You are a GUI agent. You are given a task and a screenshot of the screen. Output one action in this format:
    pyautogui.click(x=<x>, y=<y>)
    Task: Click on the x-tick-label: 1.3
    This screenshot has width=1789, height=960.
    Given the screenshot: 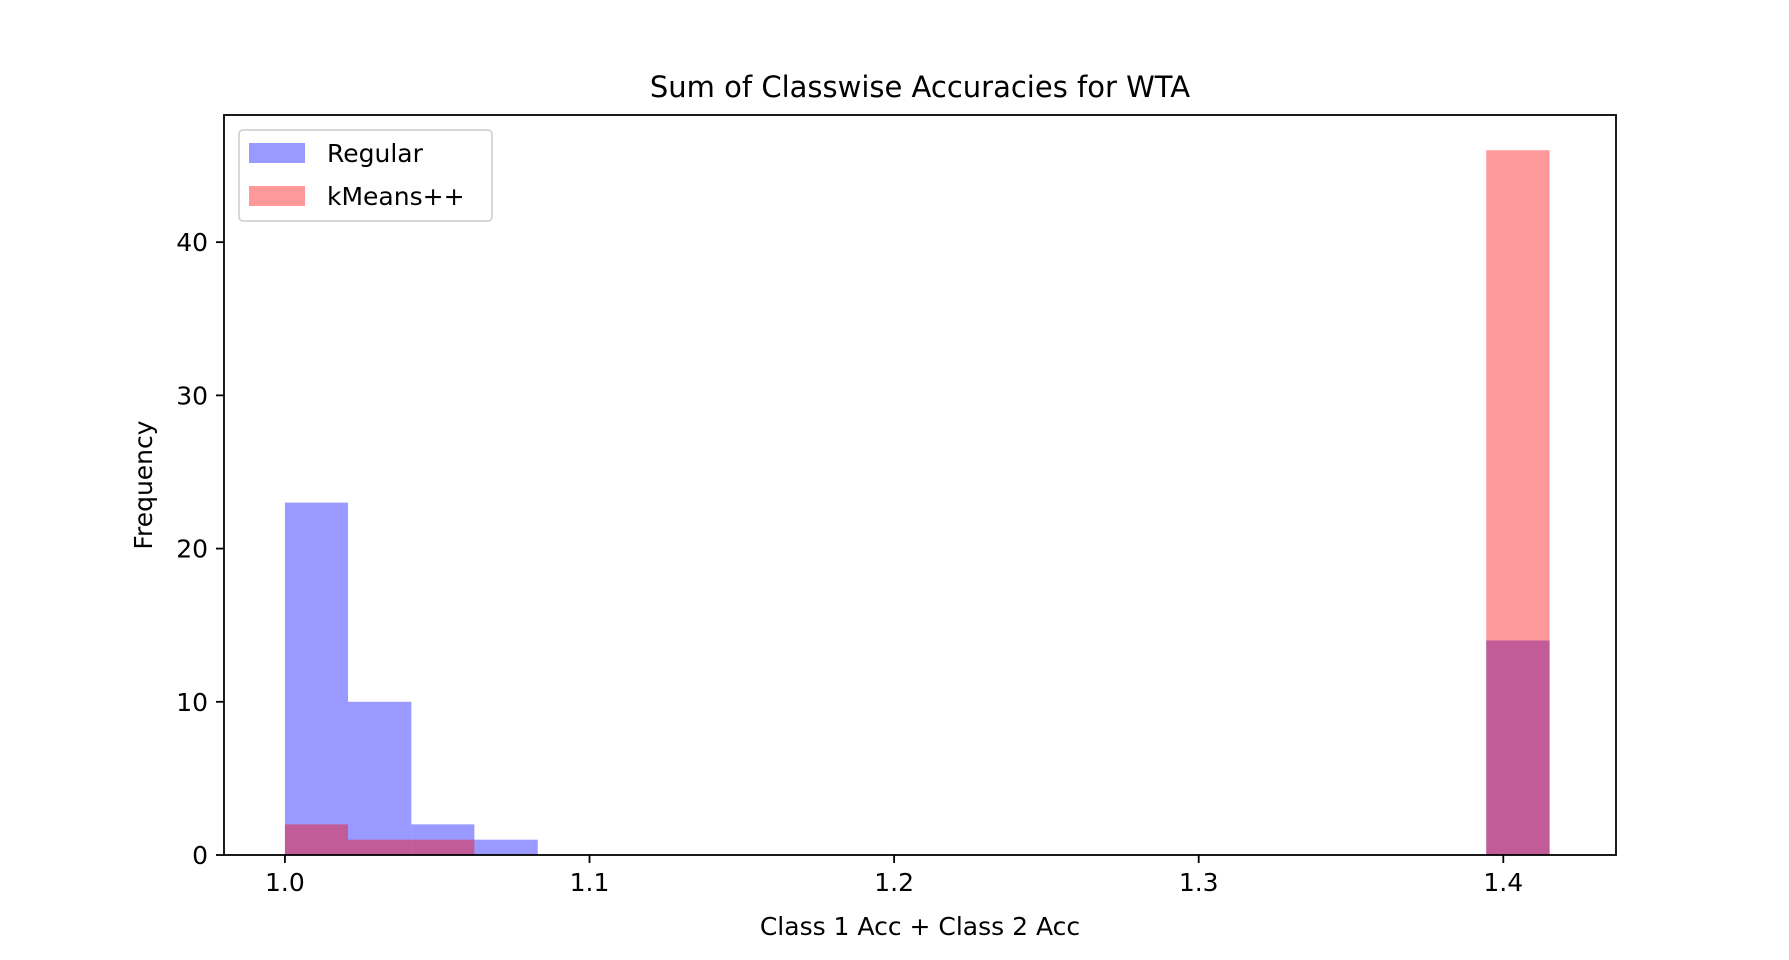 What is the action you would take?
    pyautogui.click(x=1199, y=882)
    